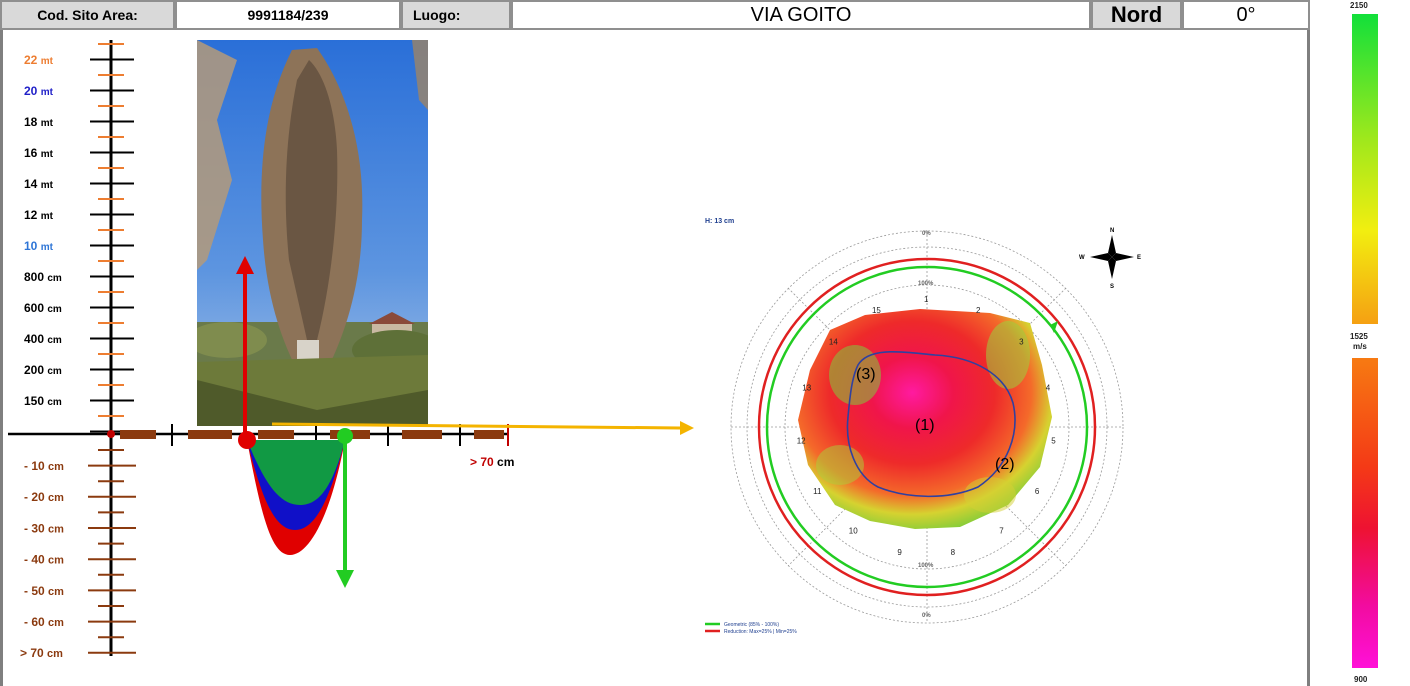  I want to click on svg-text: Geometric (85% - 100%), so click(751, 625).